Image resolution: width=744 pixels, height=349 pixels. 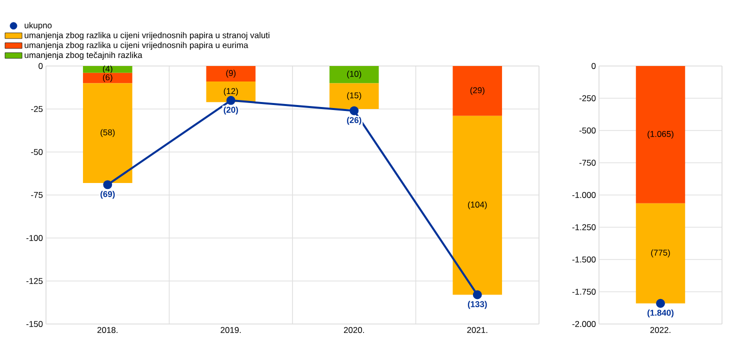 I want to click on data-label: (69), so click(x=107, y=194).